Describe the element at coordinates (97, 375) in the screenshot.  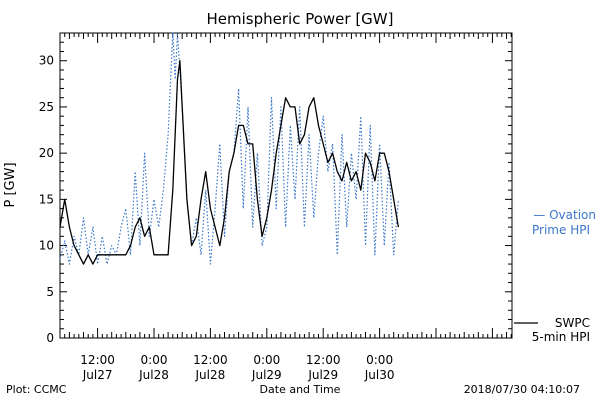
I see `x-tick-label-date: Jul27` at that location.